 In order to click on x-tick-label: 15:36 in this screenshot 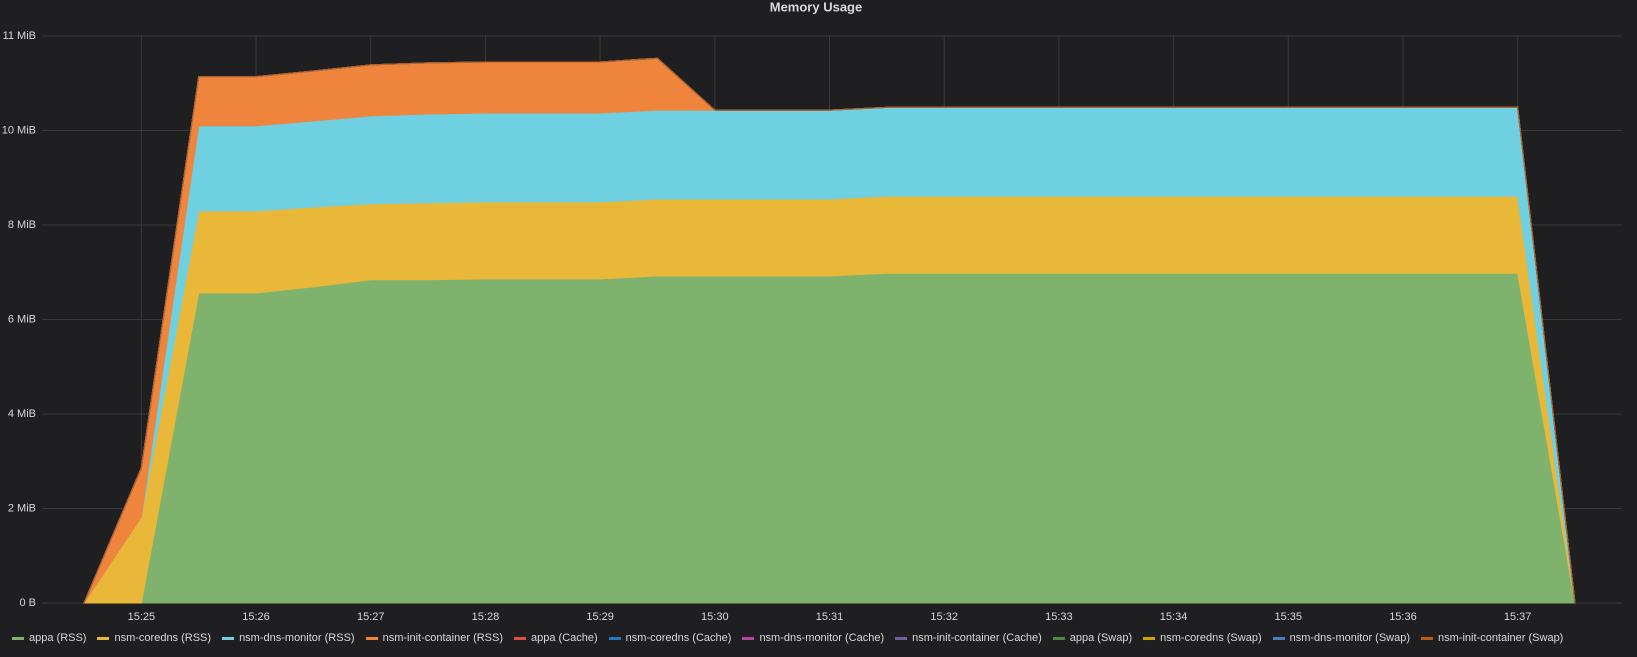, I will do `click(1403, 617)`.